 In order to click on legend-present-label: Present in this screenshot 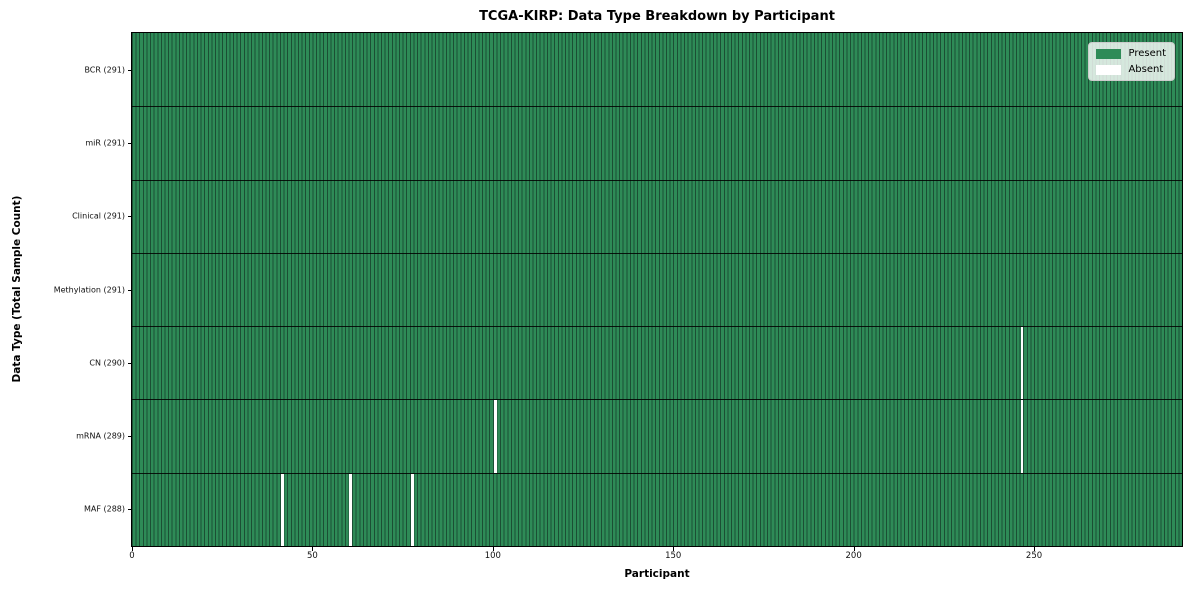, I will do `click(1147, 53)`.